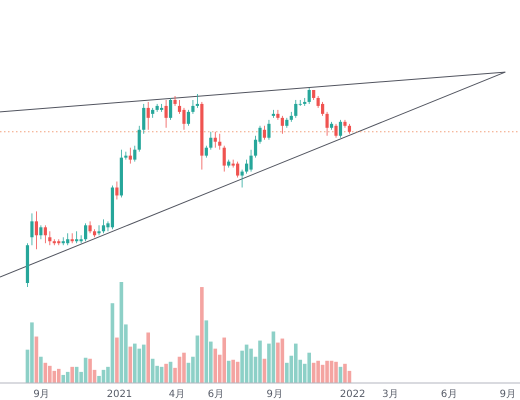 The image size is (520, 400). I want to click on x-tick-label: 3月, so click(390, 394).